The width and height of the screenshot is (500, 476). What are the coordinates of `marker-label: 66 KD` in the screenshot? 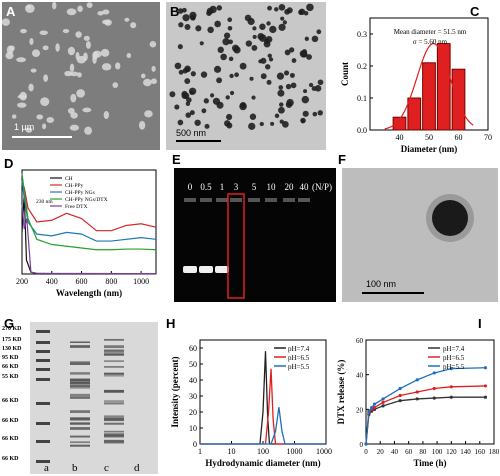 It's located at (10, 367).